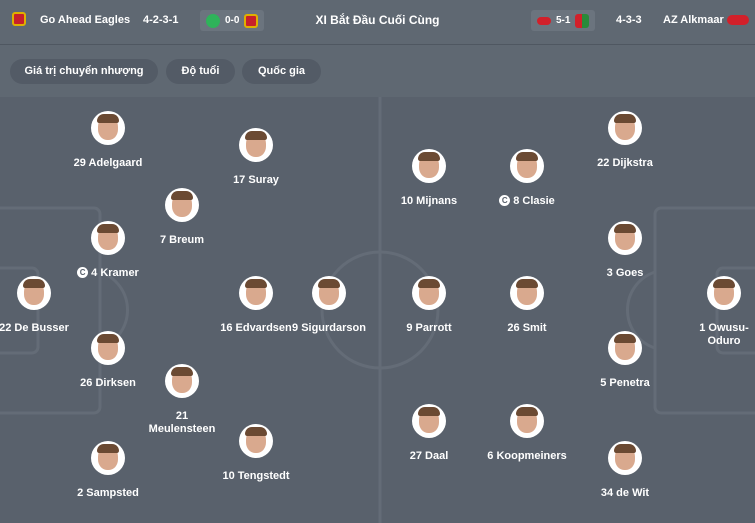 The height and width of the screenshot is (523, 755). I want to click on player-home: 21 Meulensteen, so click(182, 400).